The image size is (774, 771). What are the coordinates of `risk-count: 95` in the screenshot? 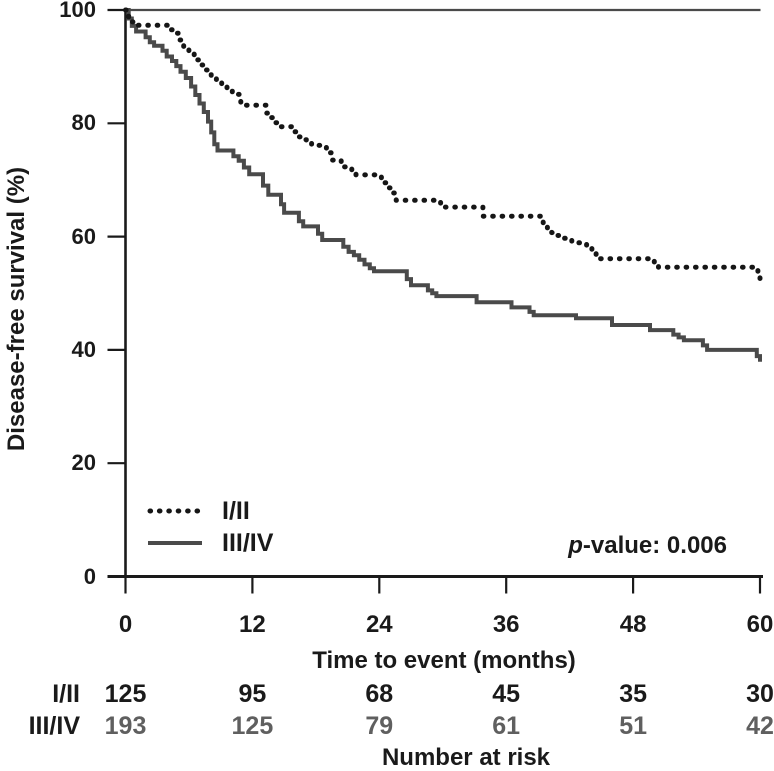 It's located at (252, 694).